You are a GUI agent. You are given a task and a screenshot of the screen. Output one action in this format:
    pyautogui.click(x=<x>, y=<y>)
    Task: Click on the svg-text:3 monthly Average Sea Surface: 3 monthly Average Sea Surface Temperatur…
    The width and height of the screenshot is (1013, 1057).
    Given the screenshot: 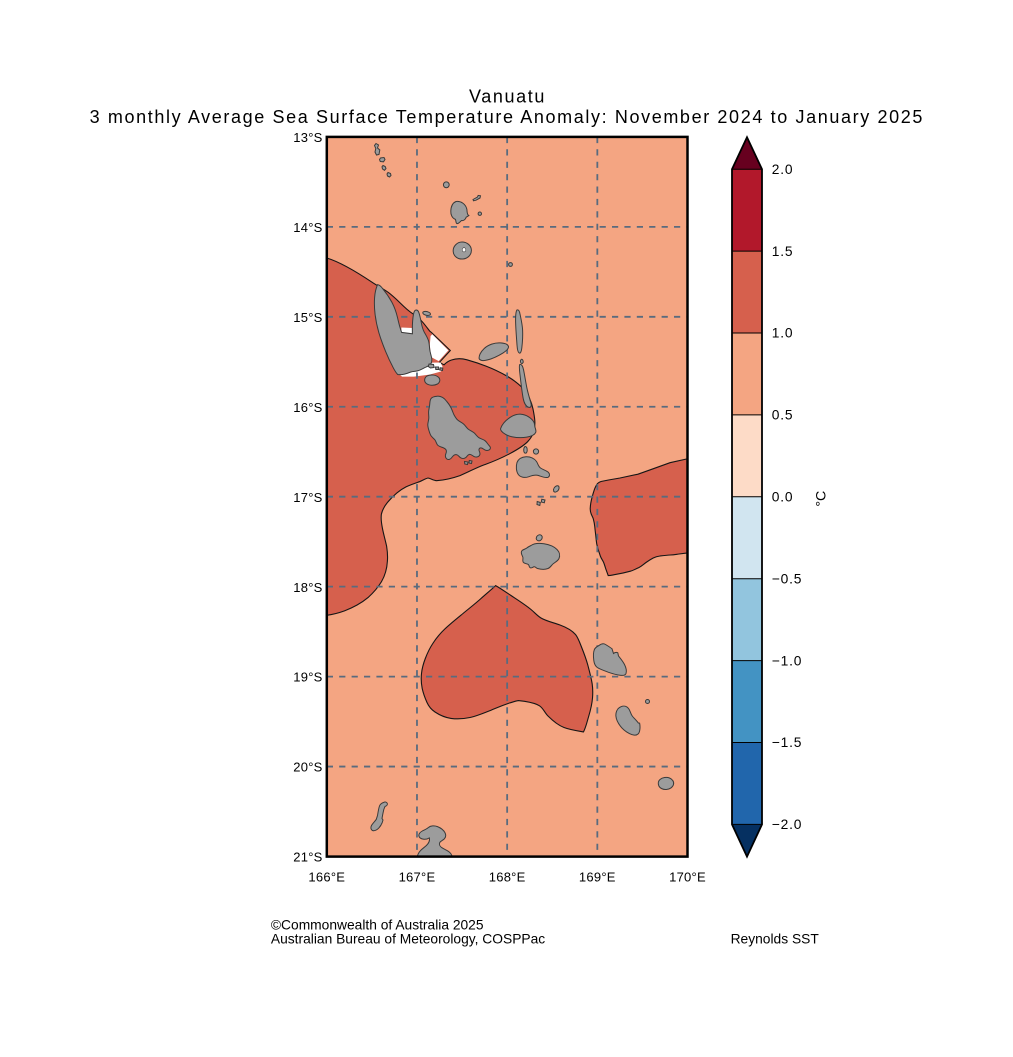 What is the action you would take?
    pyautogui.click(x=507, y=117)
    